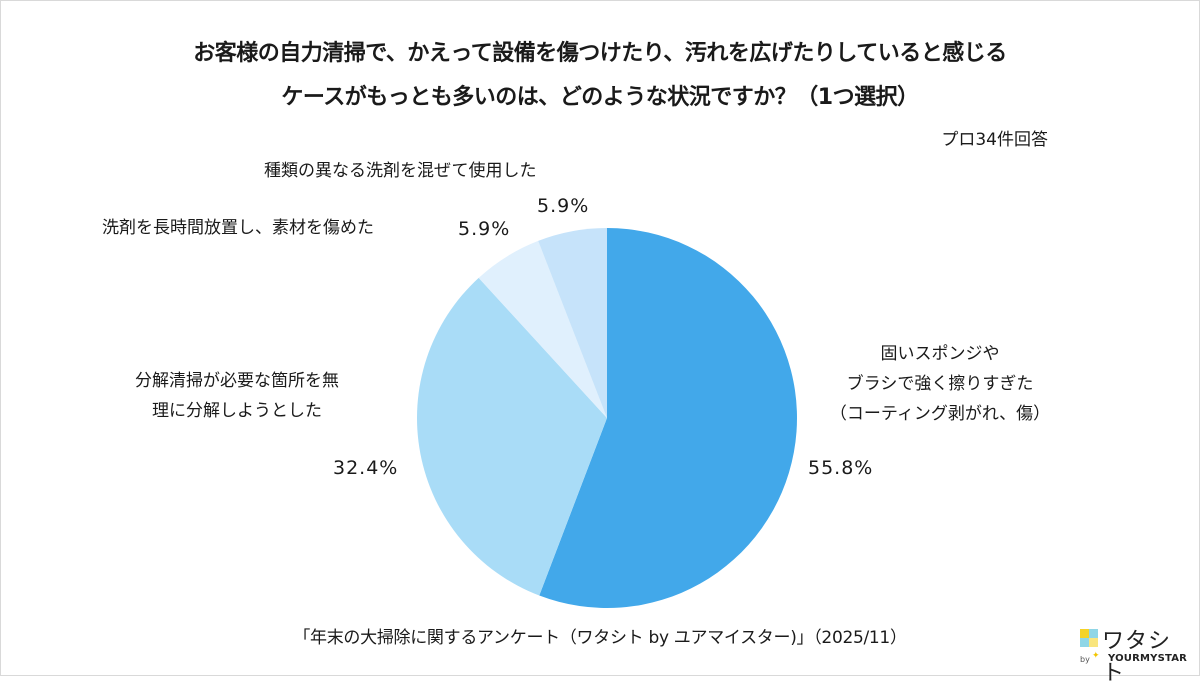  I want to click on label-left-detergent-too-long: 洗剤を長時間放置し、素材を傷めた, so click(238, 228).